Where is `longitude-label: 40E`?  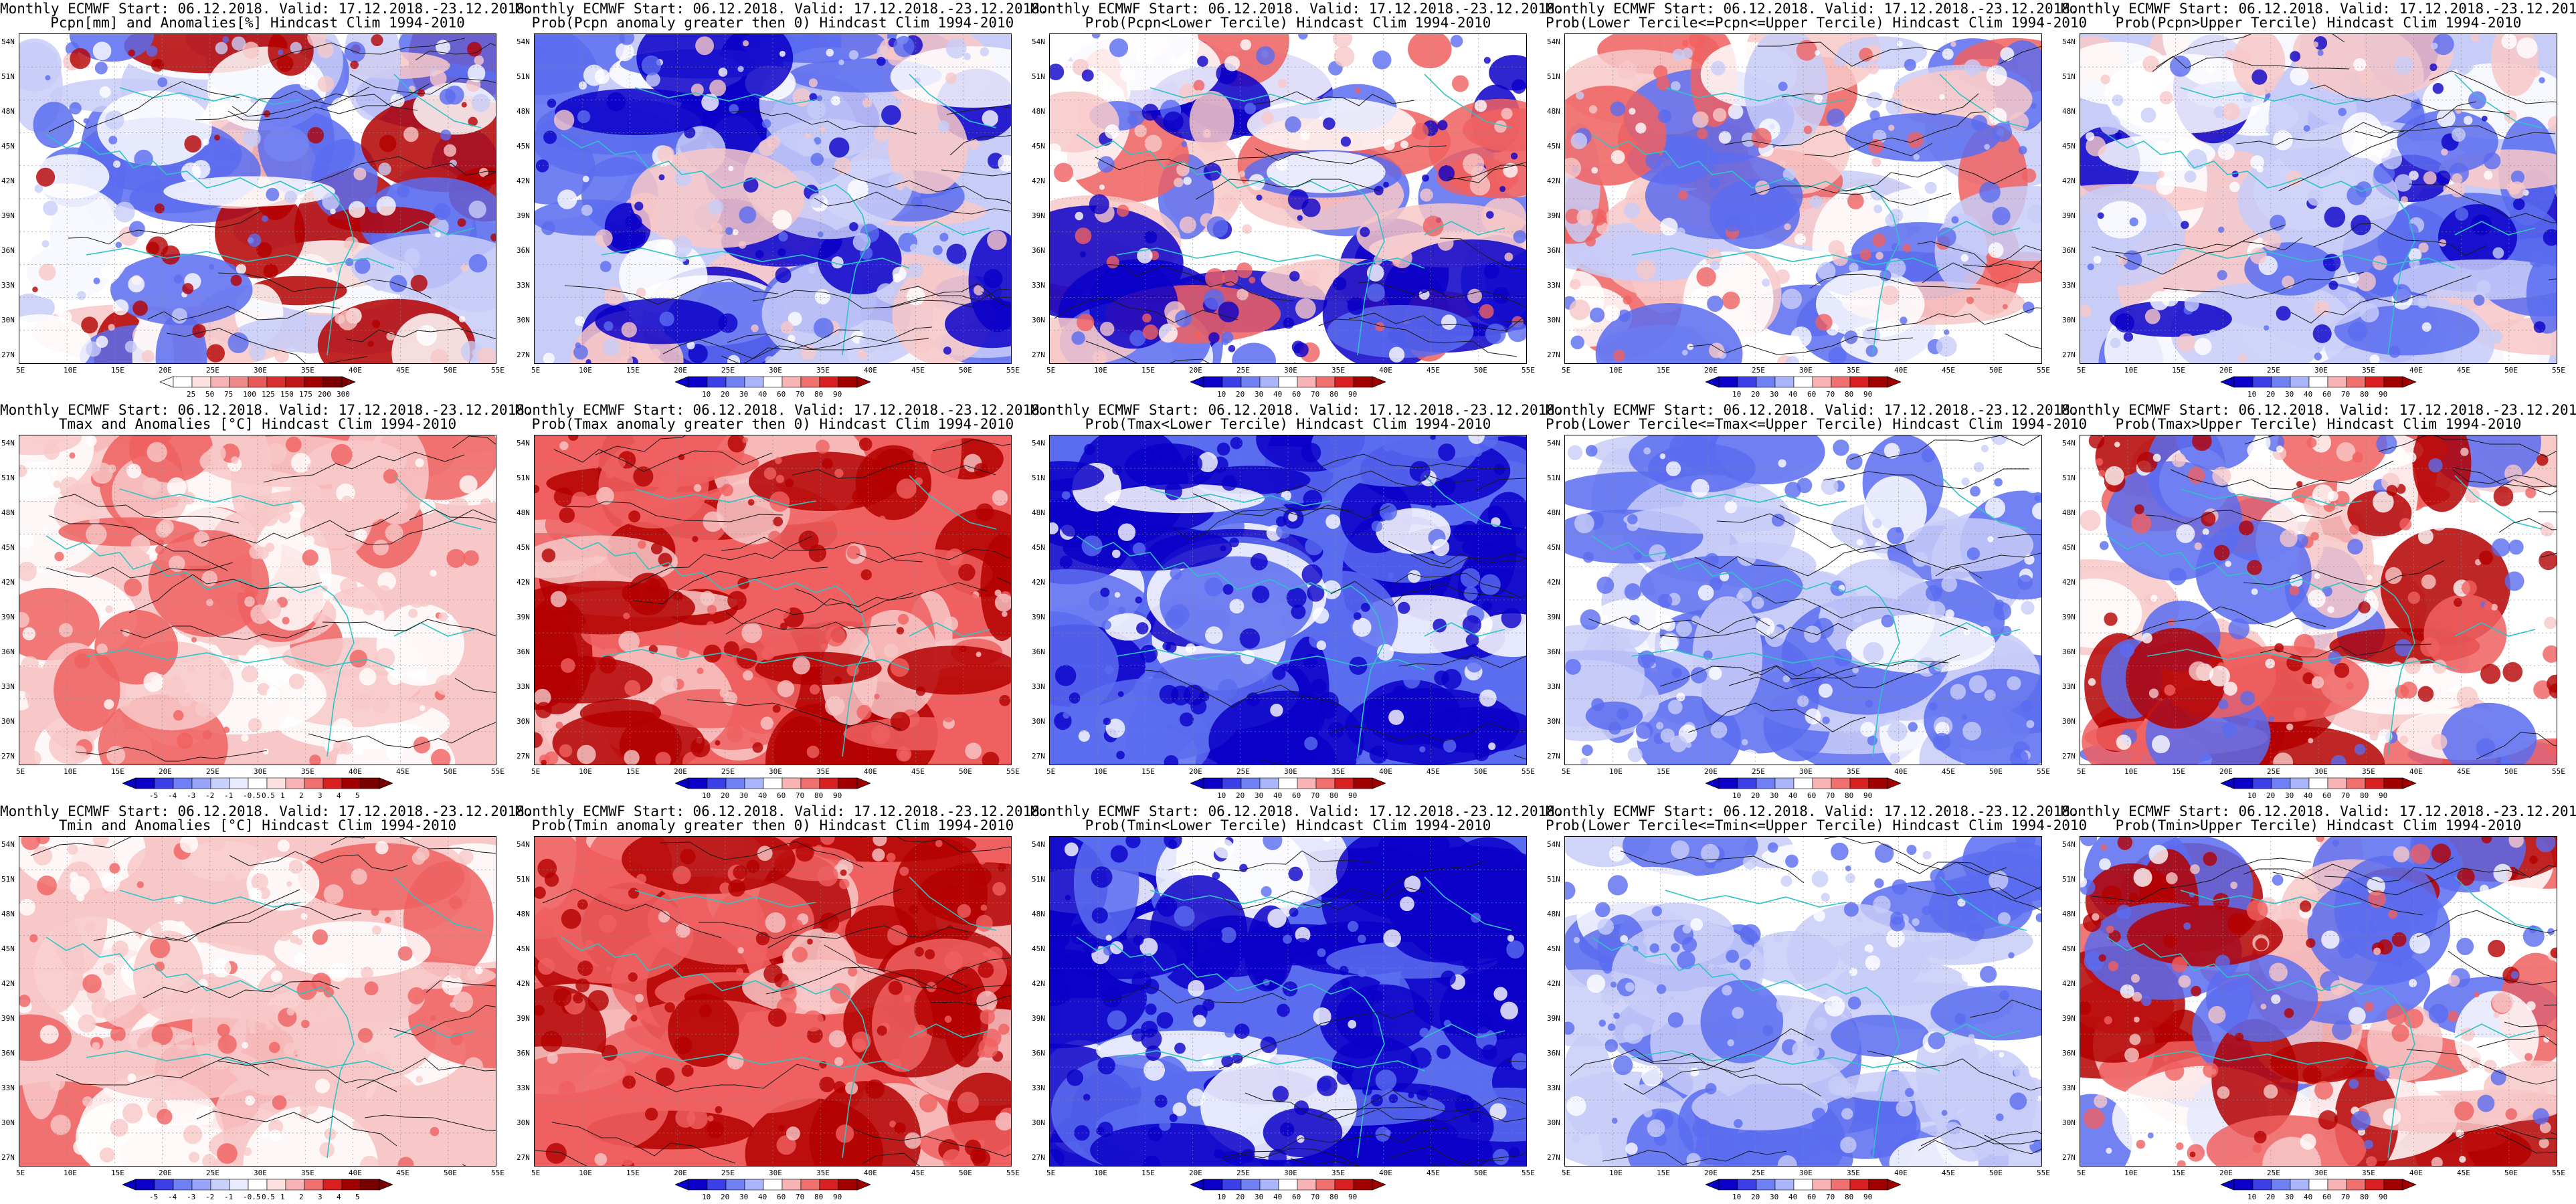
longitude-label: 40E is located at coordinates (1901, 1173).